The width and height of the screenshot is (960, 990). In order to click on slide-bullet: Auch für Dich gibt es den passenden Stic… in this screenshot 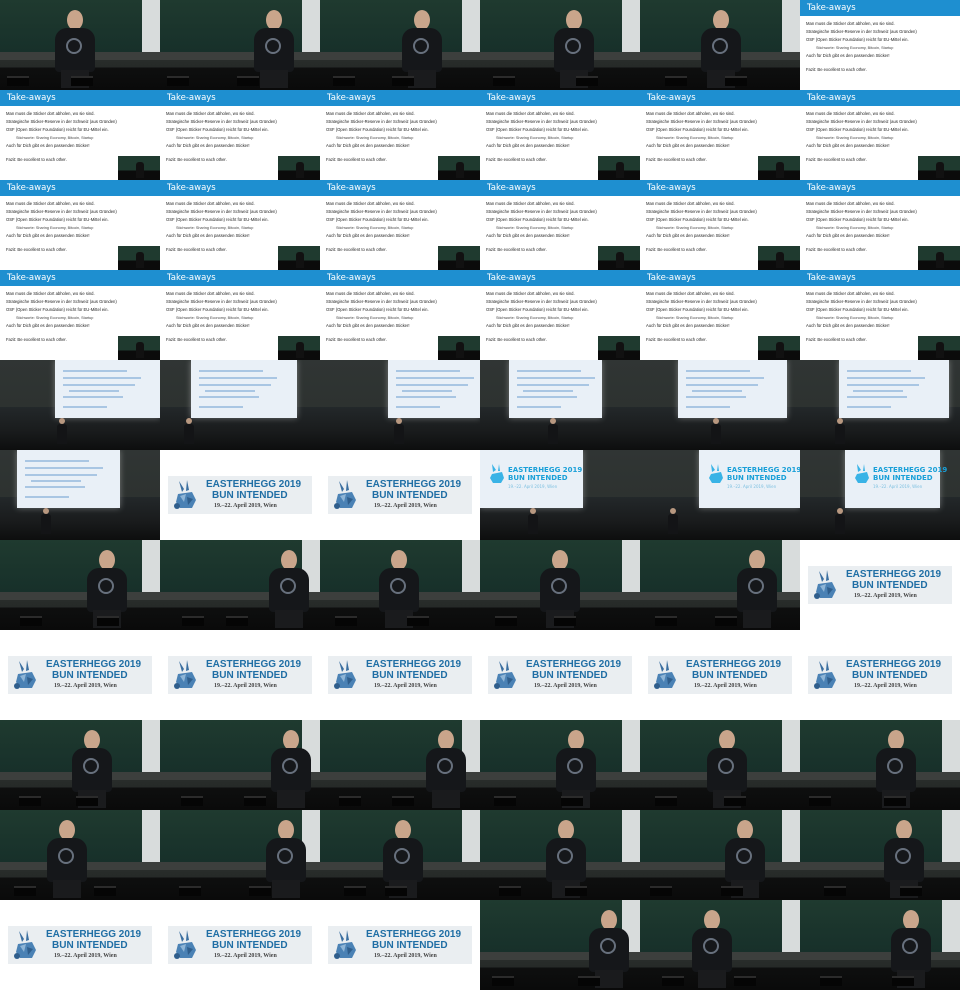, I will do `click(368, 235)`.